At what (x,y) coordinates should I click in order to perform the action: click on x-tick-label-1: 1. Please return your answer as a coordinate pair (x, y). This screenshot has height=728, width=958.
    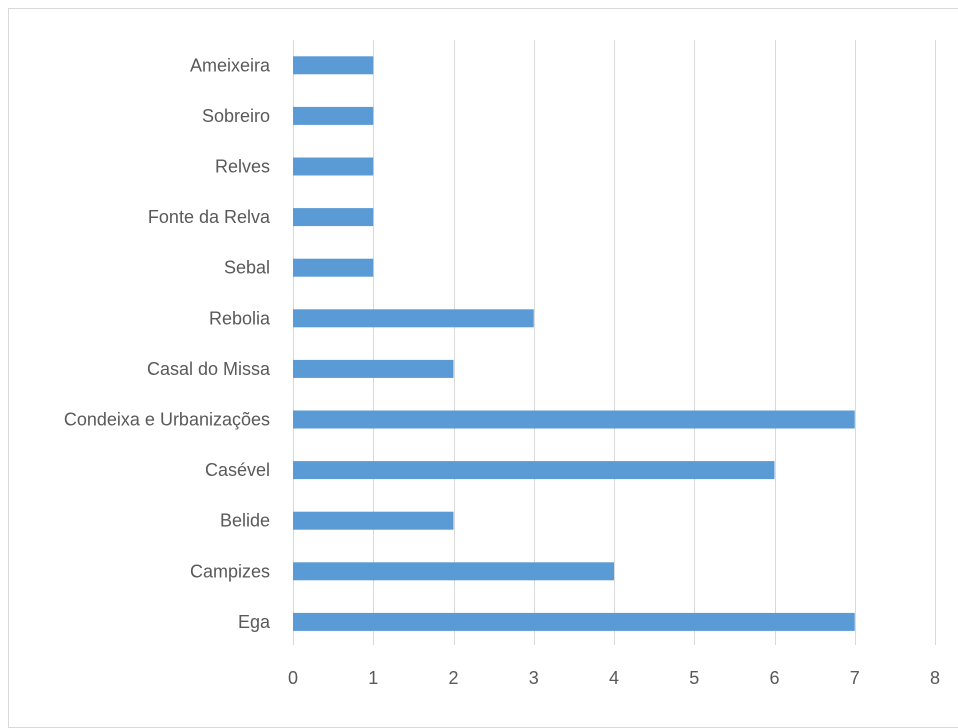
    Looking at the image, I should click on (373, 678).